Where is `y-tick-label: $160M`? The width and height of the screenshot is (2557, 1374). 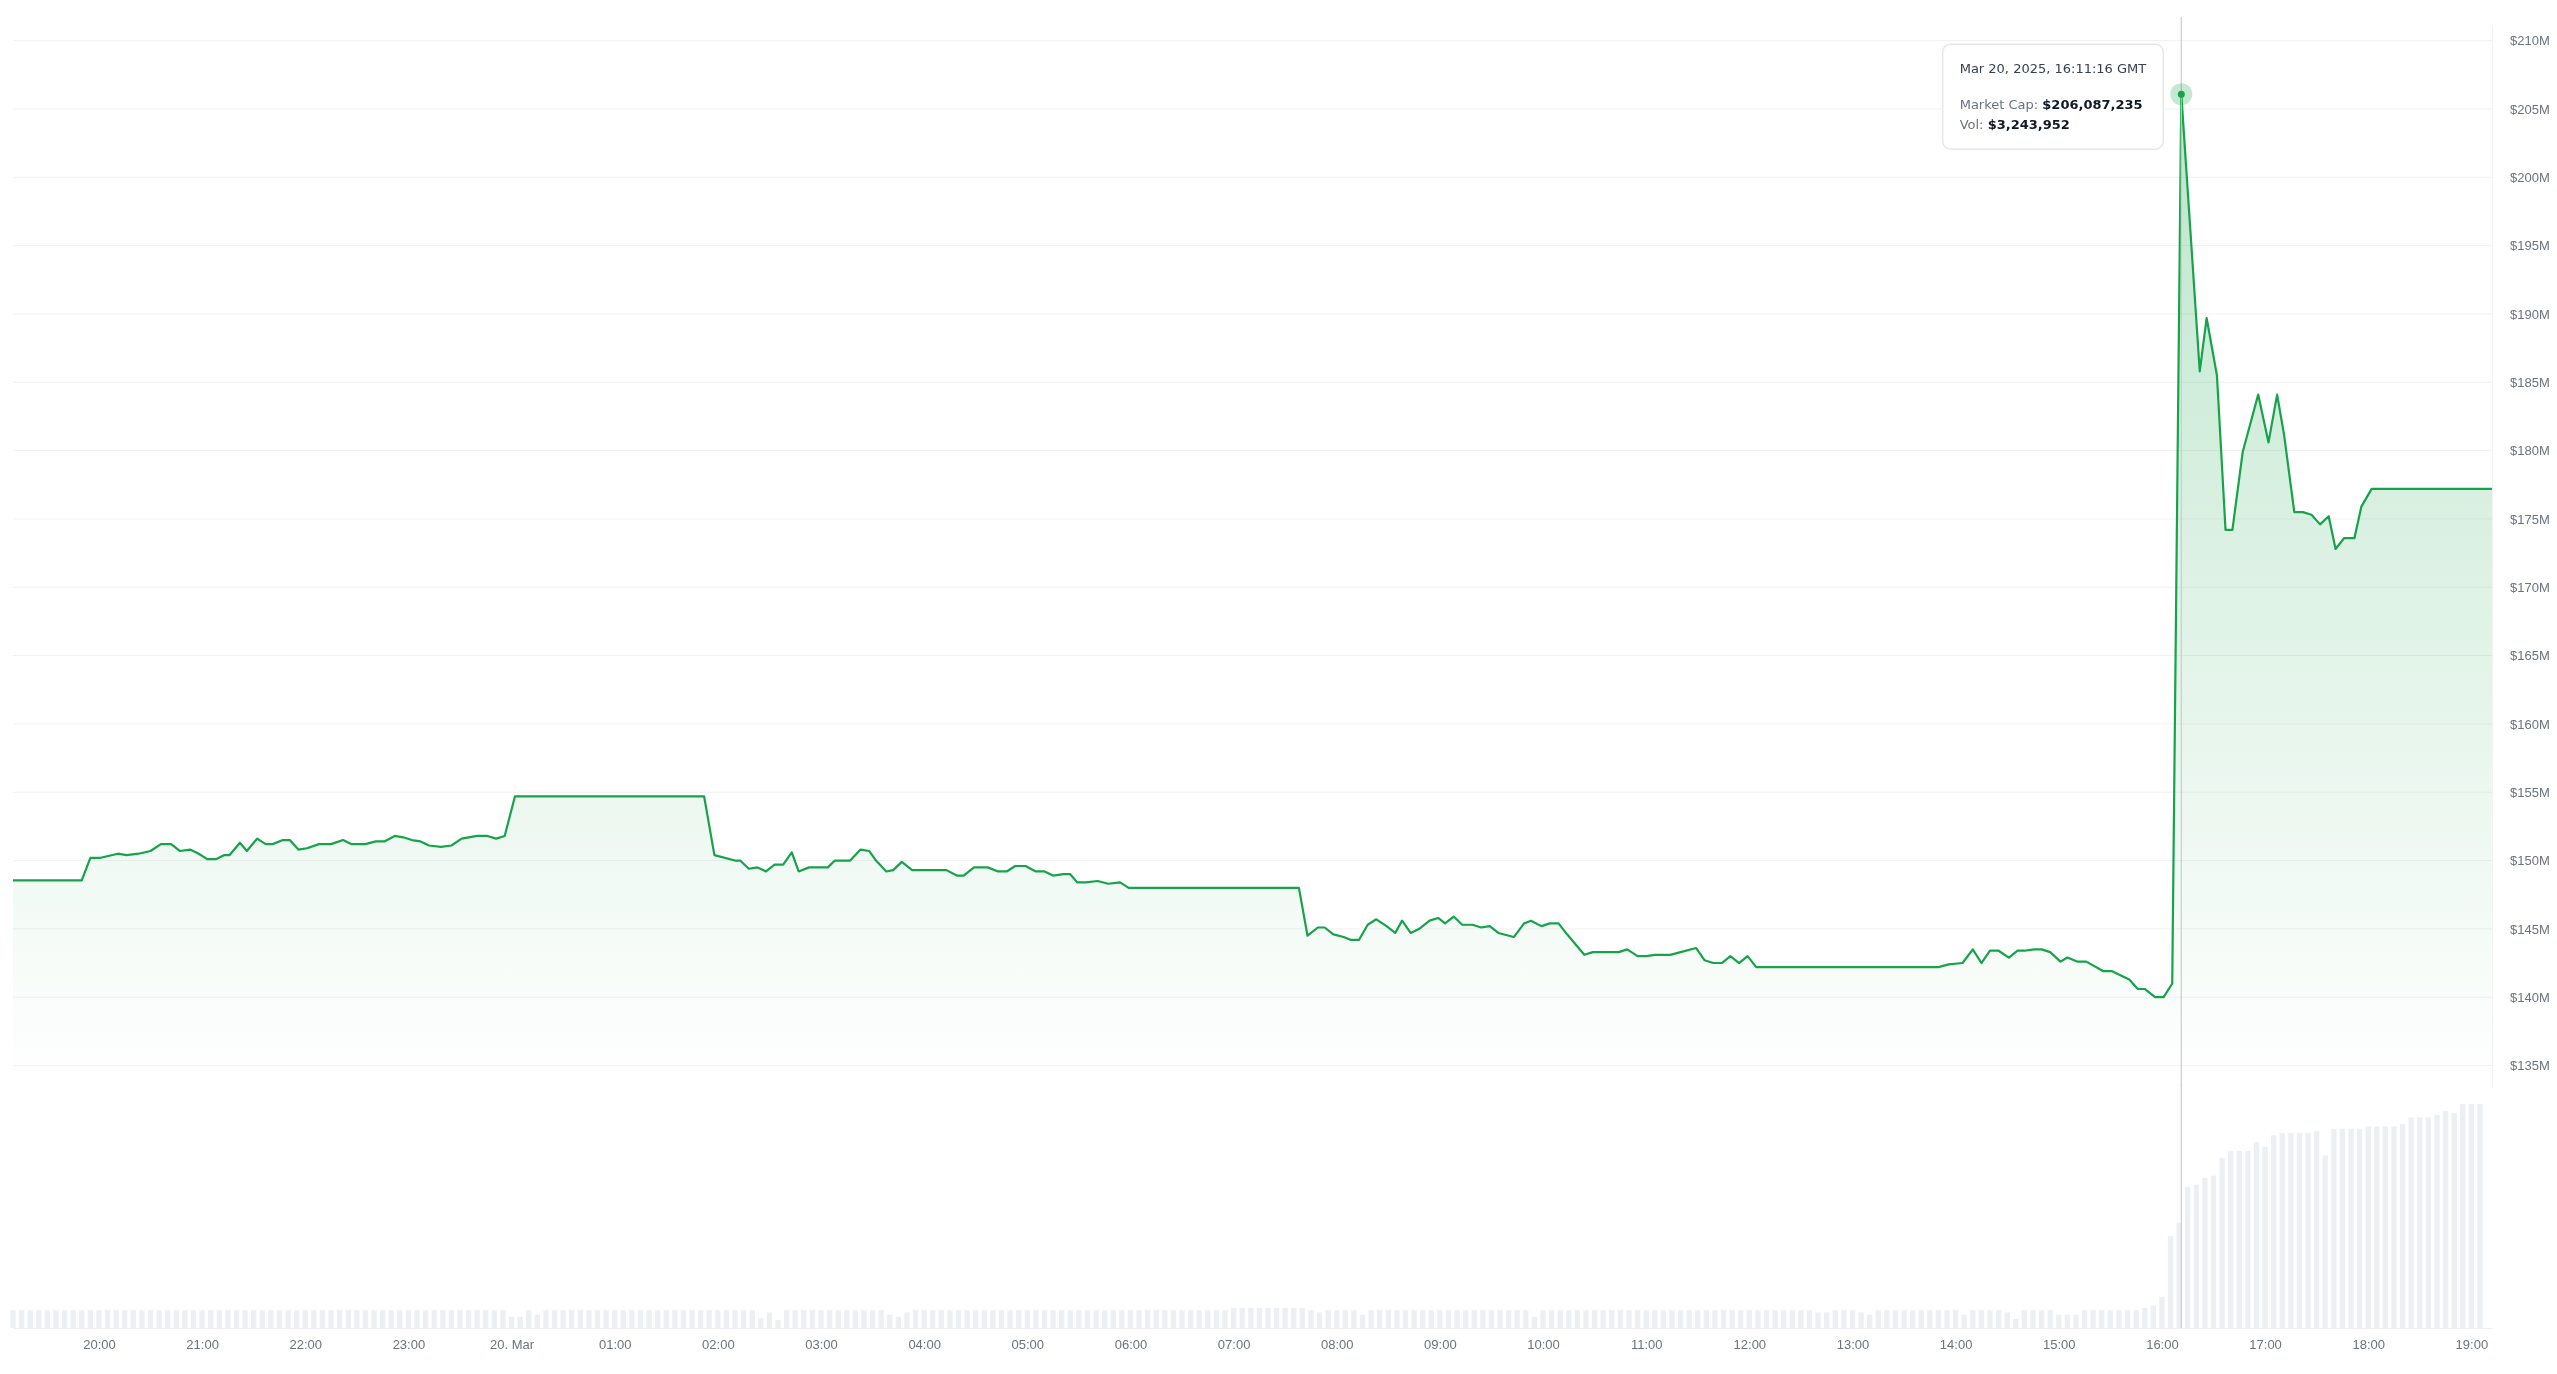 y-tick-label: $160M is located at coordinates (2530, 724).